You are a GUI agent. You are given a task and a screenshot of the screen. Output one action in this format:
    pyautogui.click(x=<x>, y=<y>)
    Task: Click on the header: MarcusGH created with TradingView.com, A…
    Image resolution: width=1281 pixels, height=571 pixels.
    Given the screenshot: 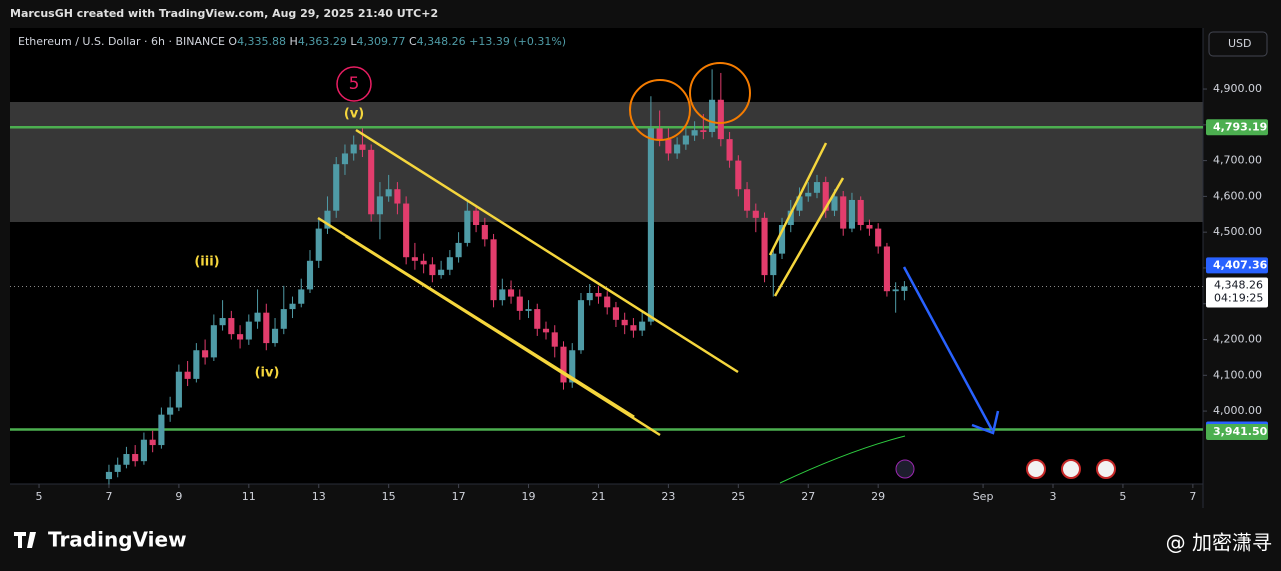 What is the action you would take?
    pyautogui.click(x=224, y=13)
    